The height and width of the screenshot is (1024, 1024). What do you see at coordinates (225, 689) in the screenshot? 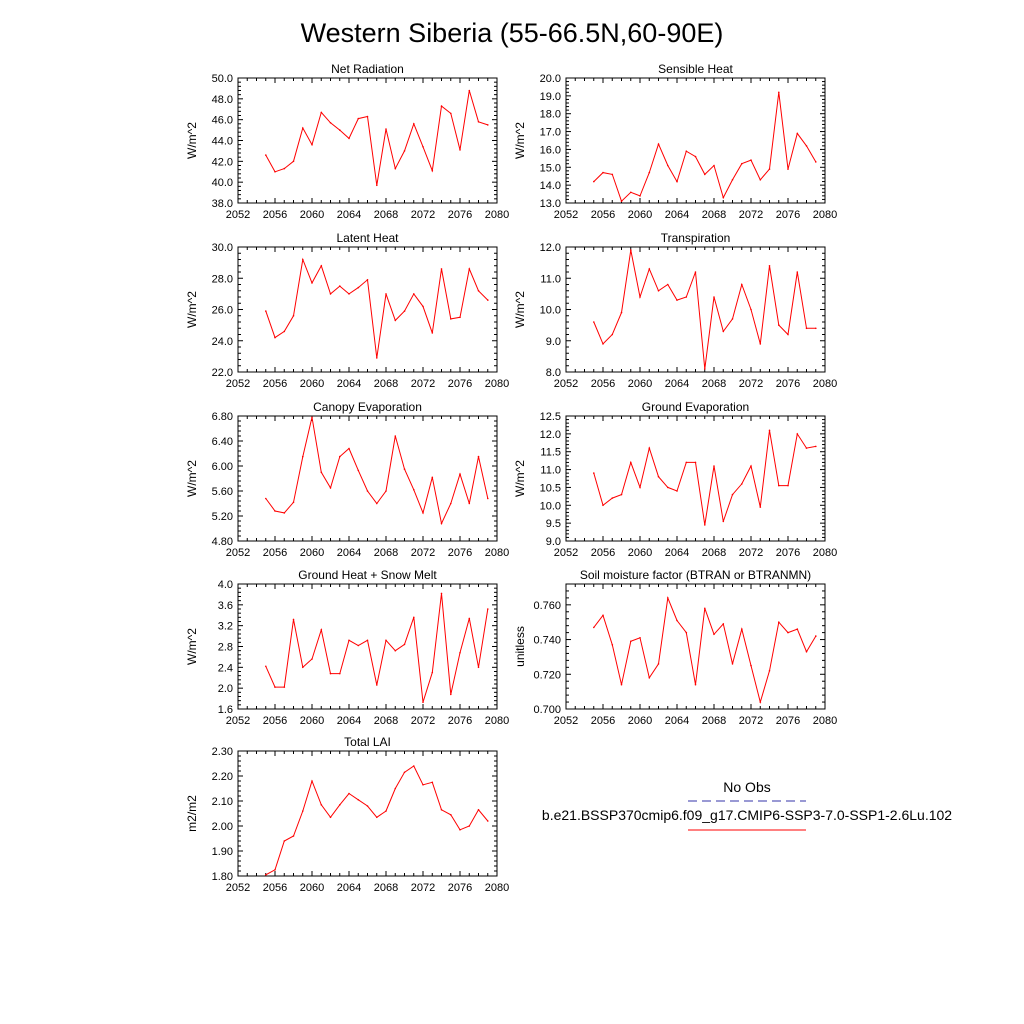
I see `y-tick-label: 2.0` at bounding box center [225, 689].